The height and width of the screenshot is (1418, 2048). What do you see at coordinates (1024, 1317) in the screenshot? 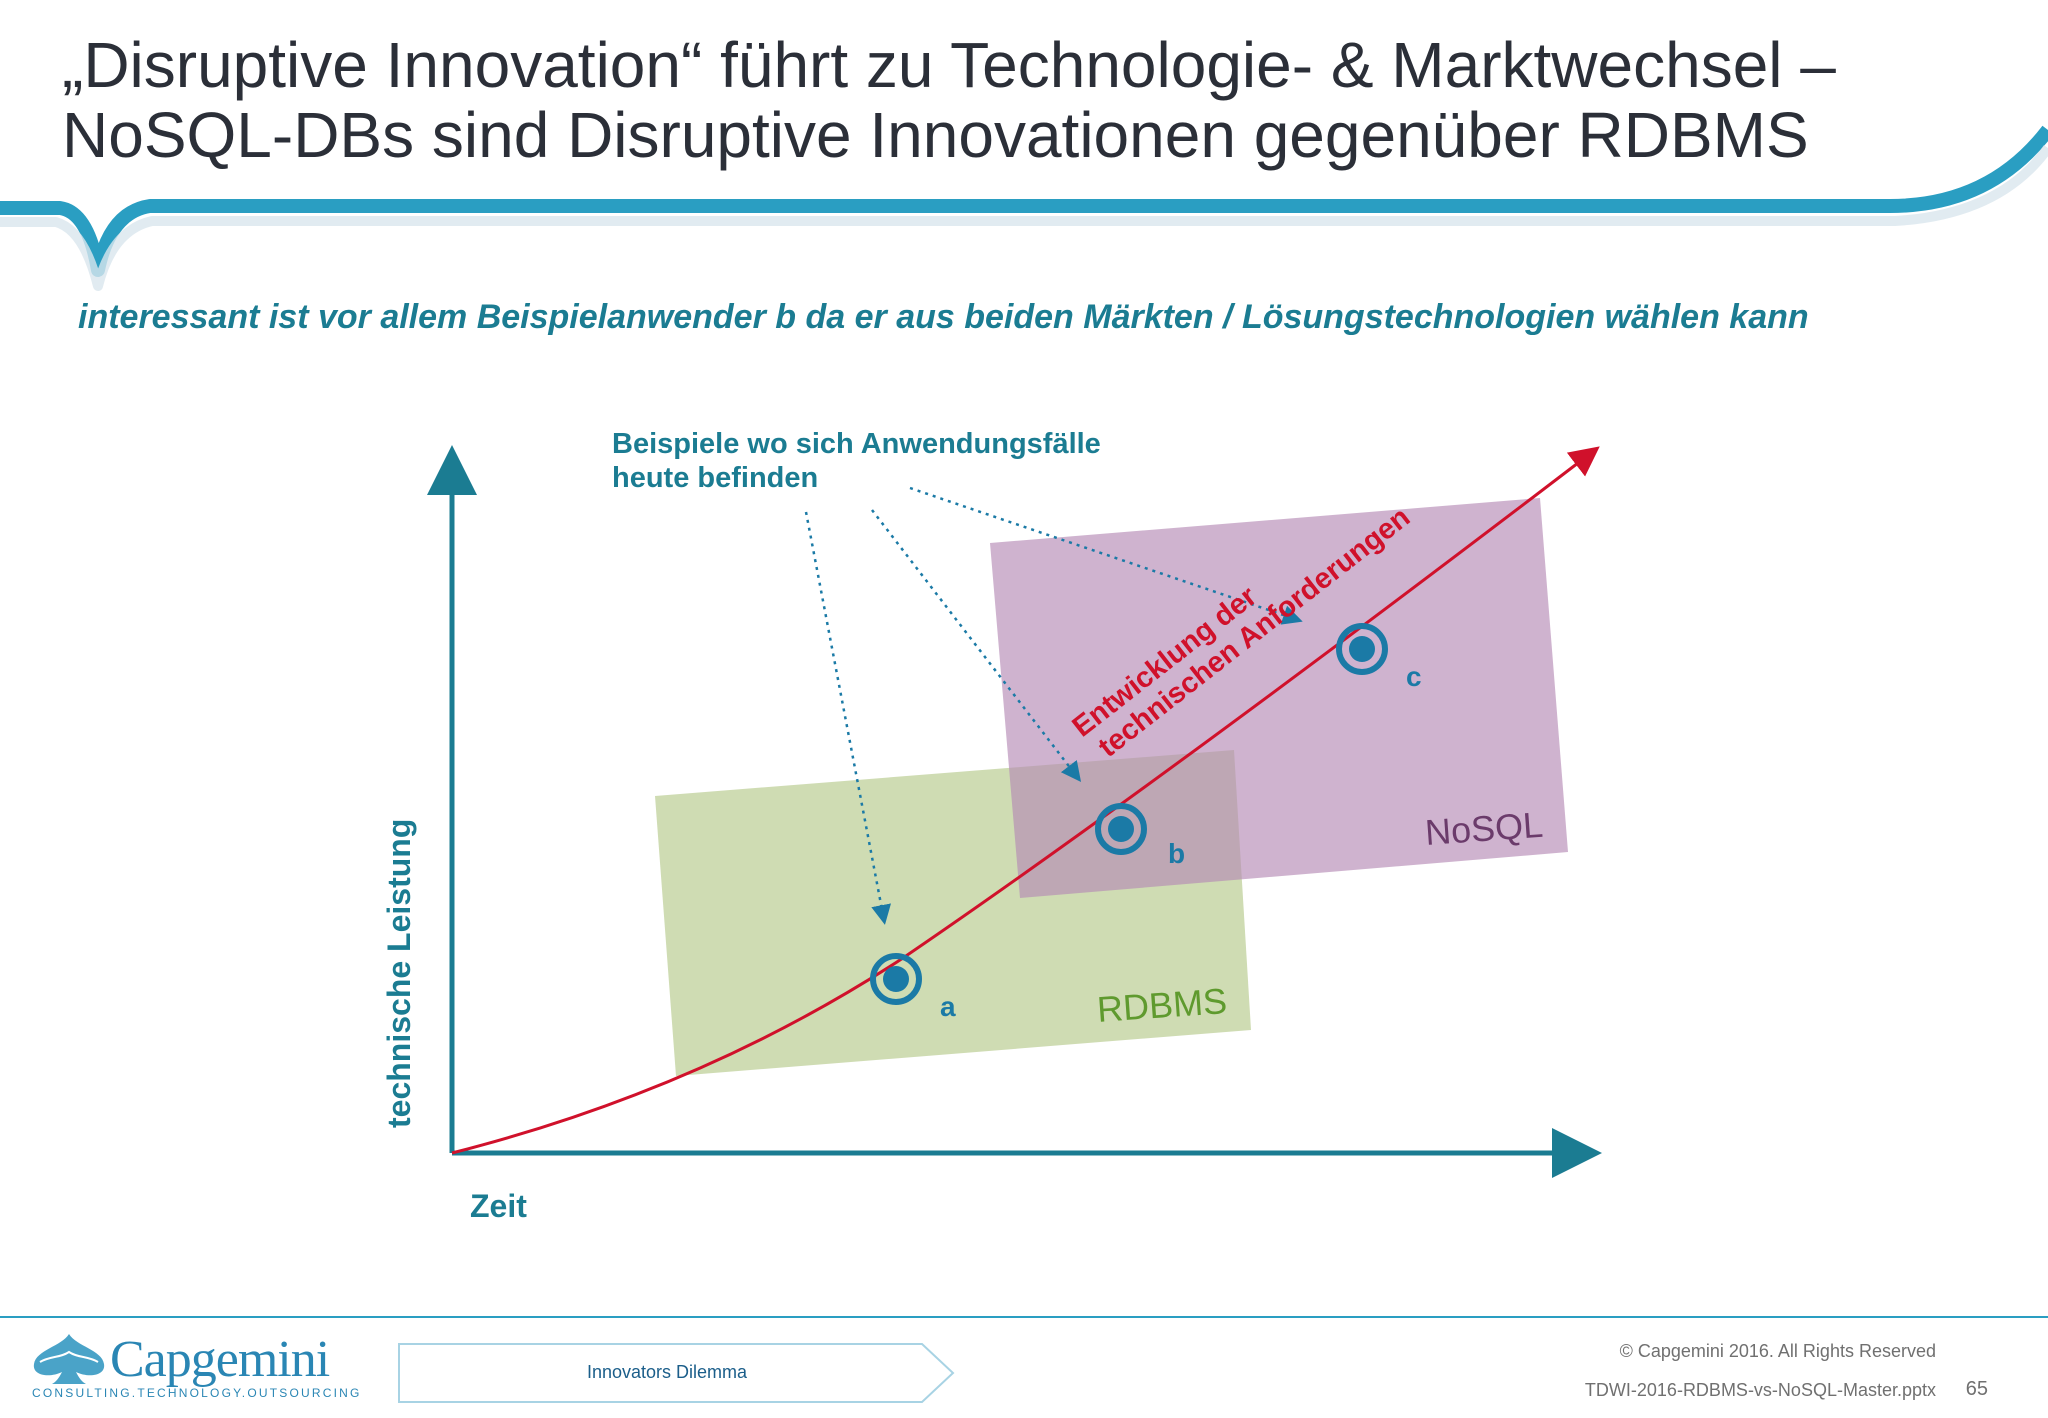
I see `footer-divider` at bounding box center [1024, 1317].